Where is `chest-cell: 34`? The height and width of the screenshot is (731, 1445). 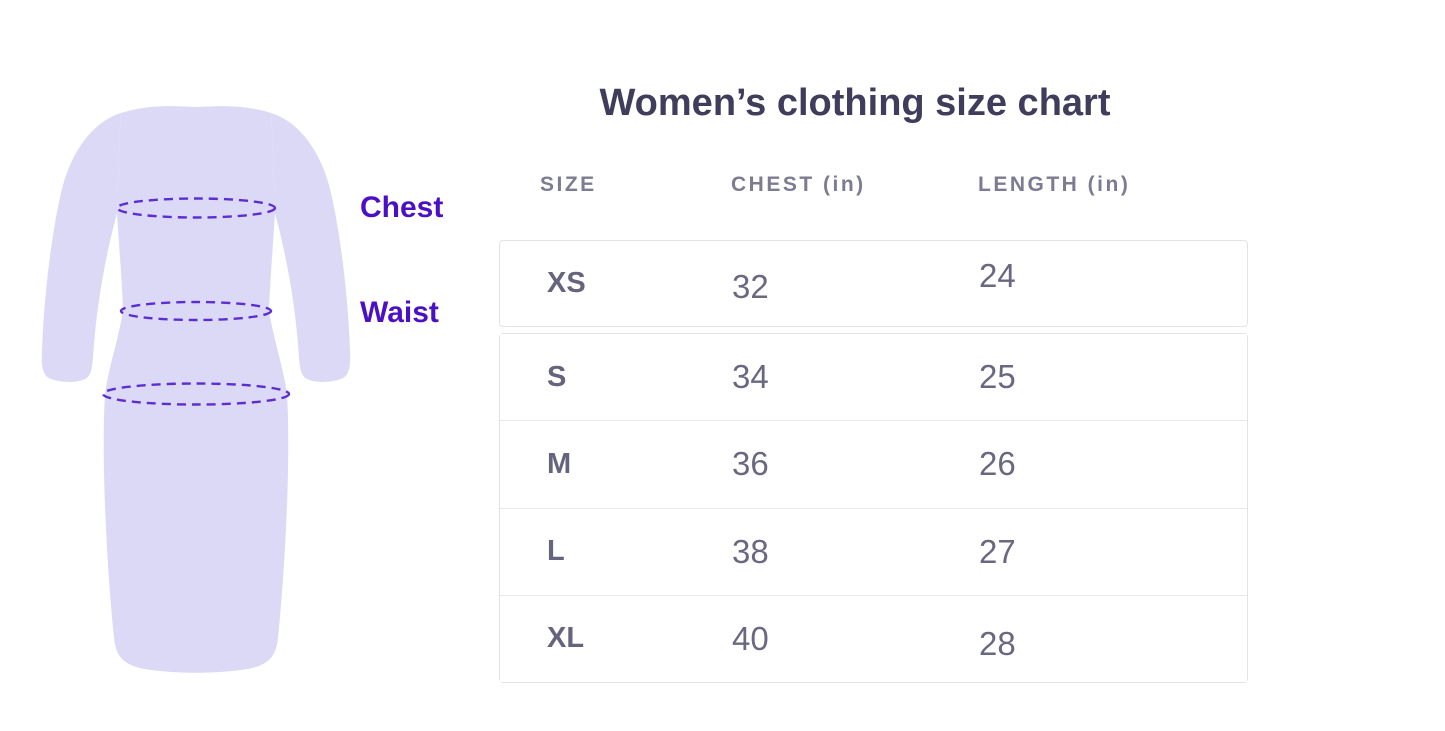 chest-cell: 34 is located at coordinates (750, 377).